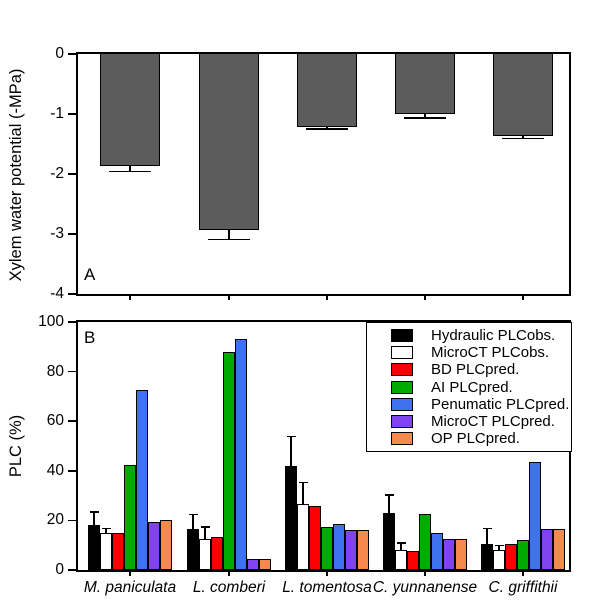 The height and width of the screenshot is (611, 600). I want to click on y-tick-label: -2, so click(57, 173).